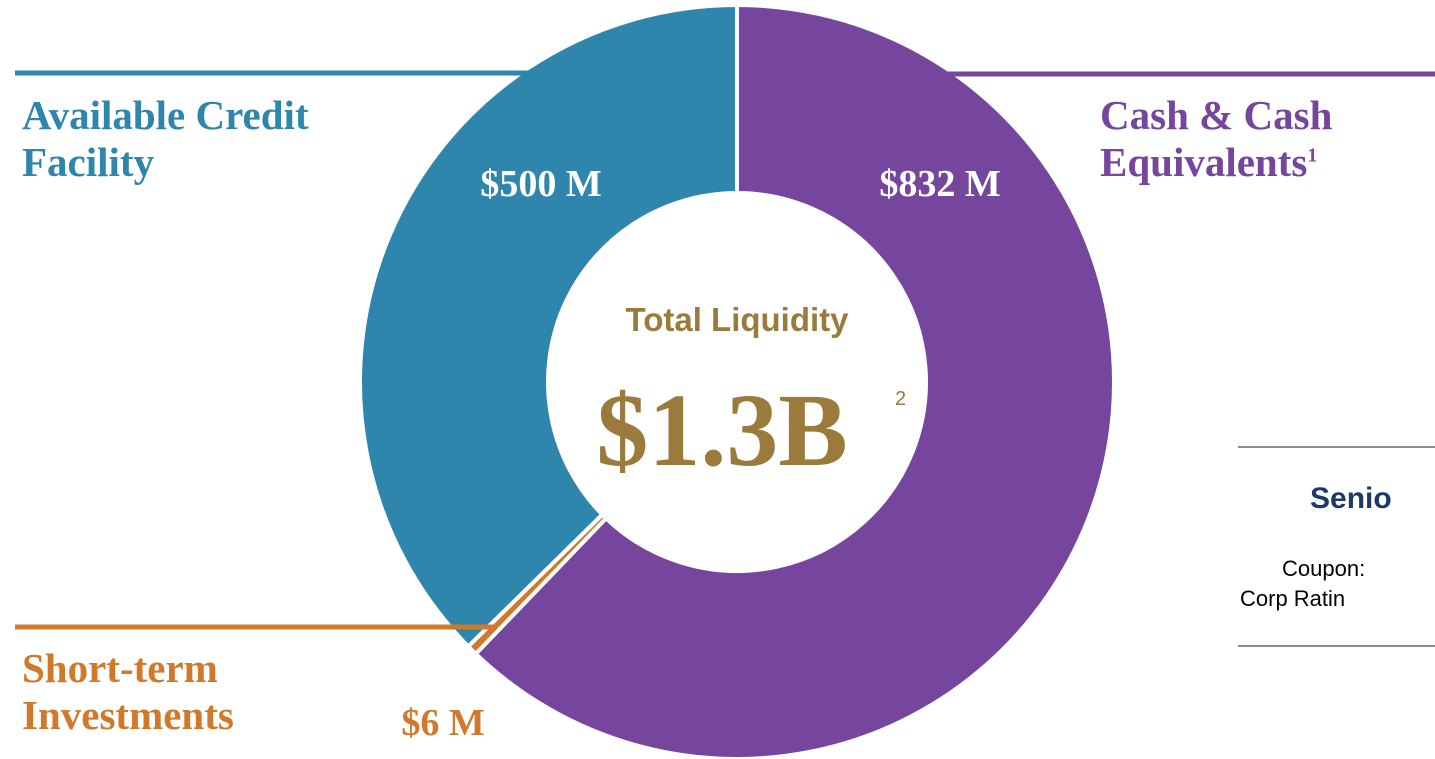  I want to click on center-label: Total Liquidity, so click(737, 319).